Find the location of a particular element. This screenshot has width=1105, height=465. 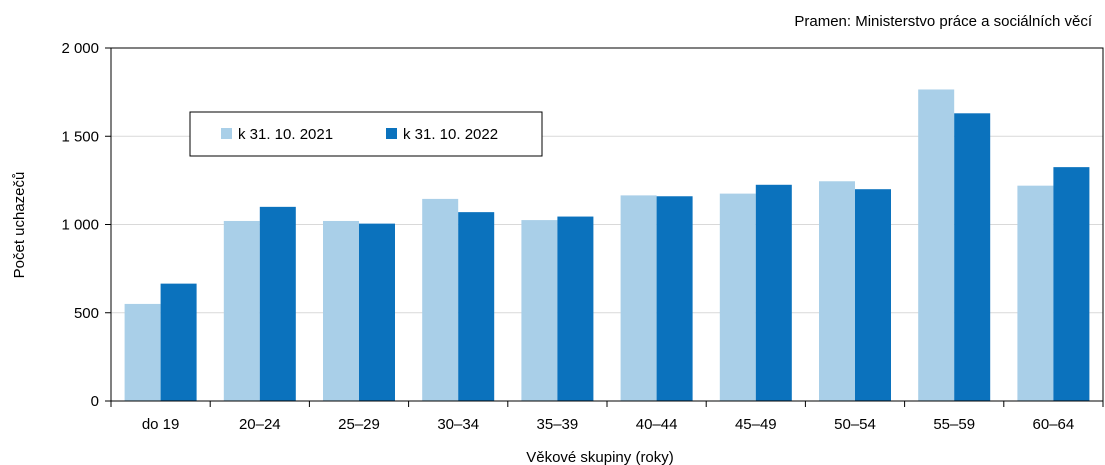

x-tick-label: do 19 is located at coordinates (161, 424).